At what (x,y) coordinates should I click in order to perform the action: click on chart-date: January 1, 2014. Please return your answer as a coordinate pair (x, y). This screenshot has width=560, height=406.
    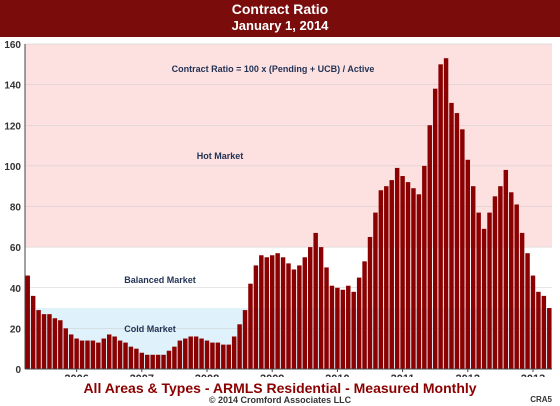
    Looking at the image, I should click on (280, 25).